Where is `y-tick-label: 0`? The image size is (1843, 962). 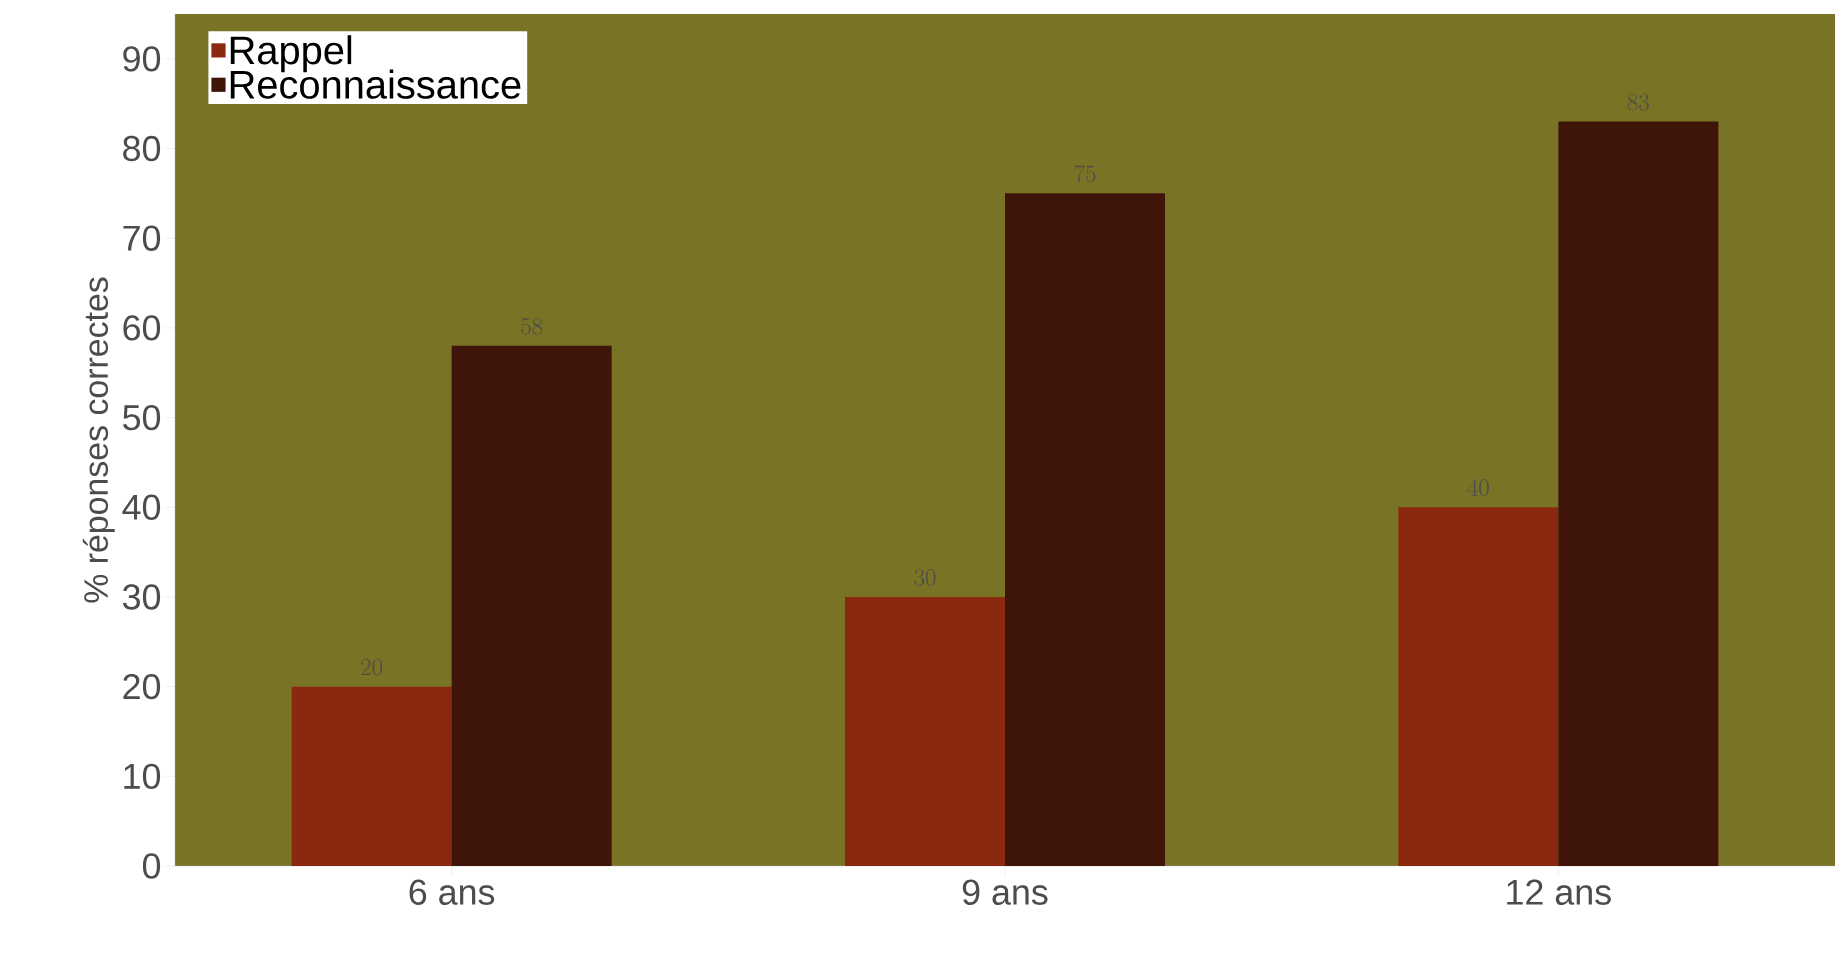 y-tick-label: 0 is located at coordinates (151, 866).